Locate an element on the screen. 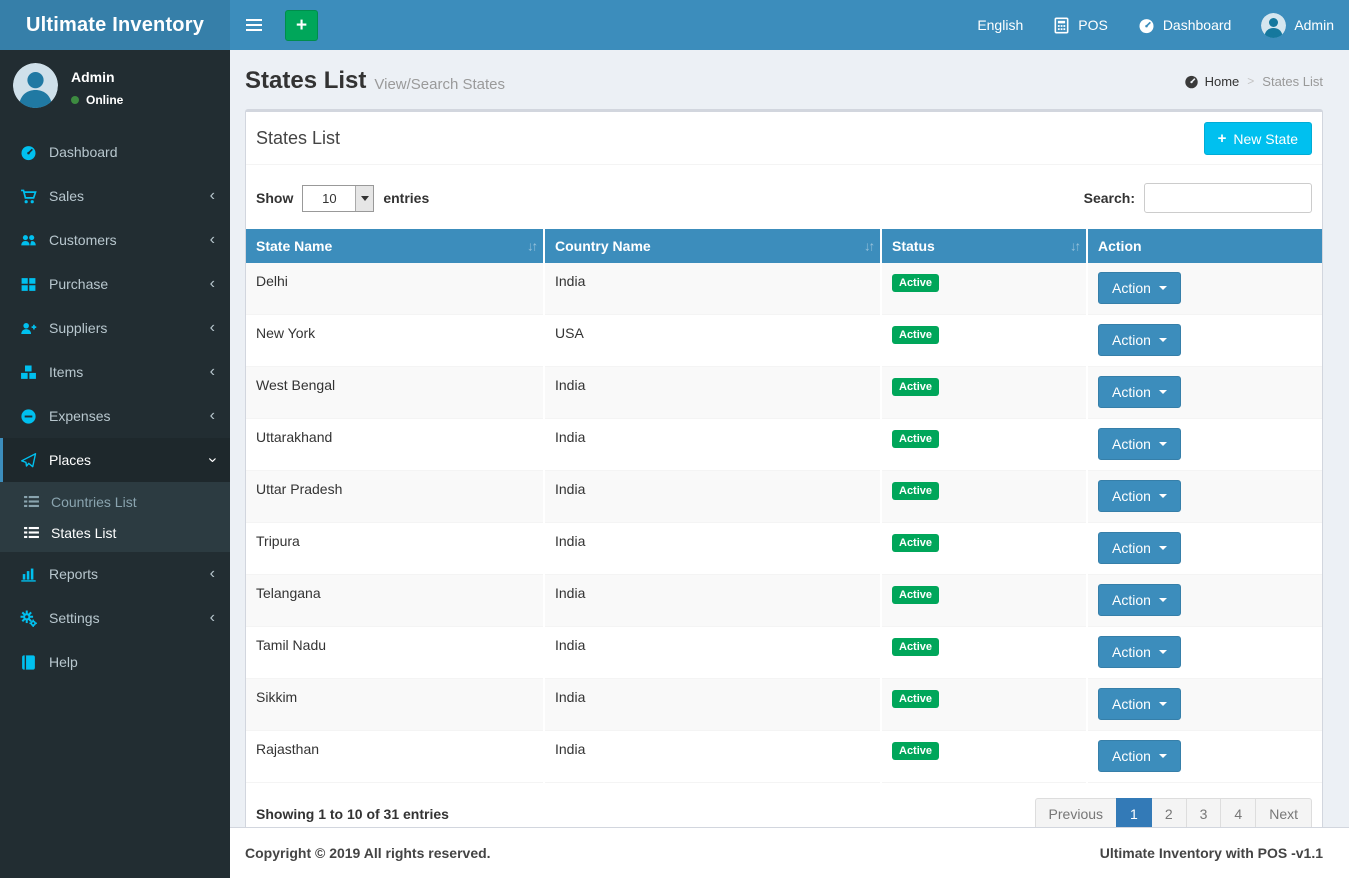  breadcrumb-home-link: Home is located at coordinates (1211, 81).